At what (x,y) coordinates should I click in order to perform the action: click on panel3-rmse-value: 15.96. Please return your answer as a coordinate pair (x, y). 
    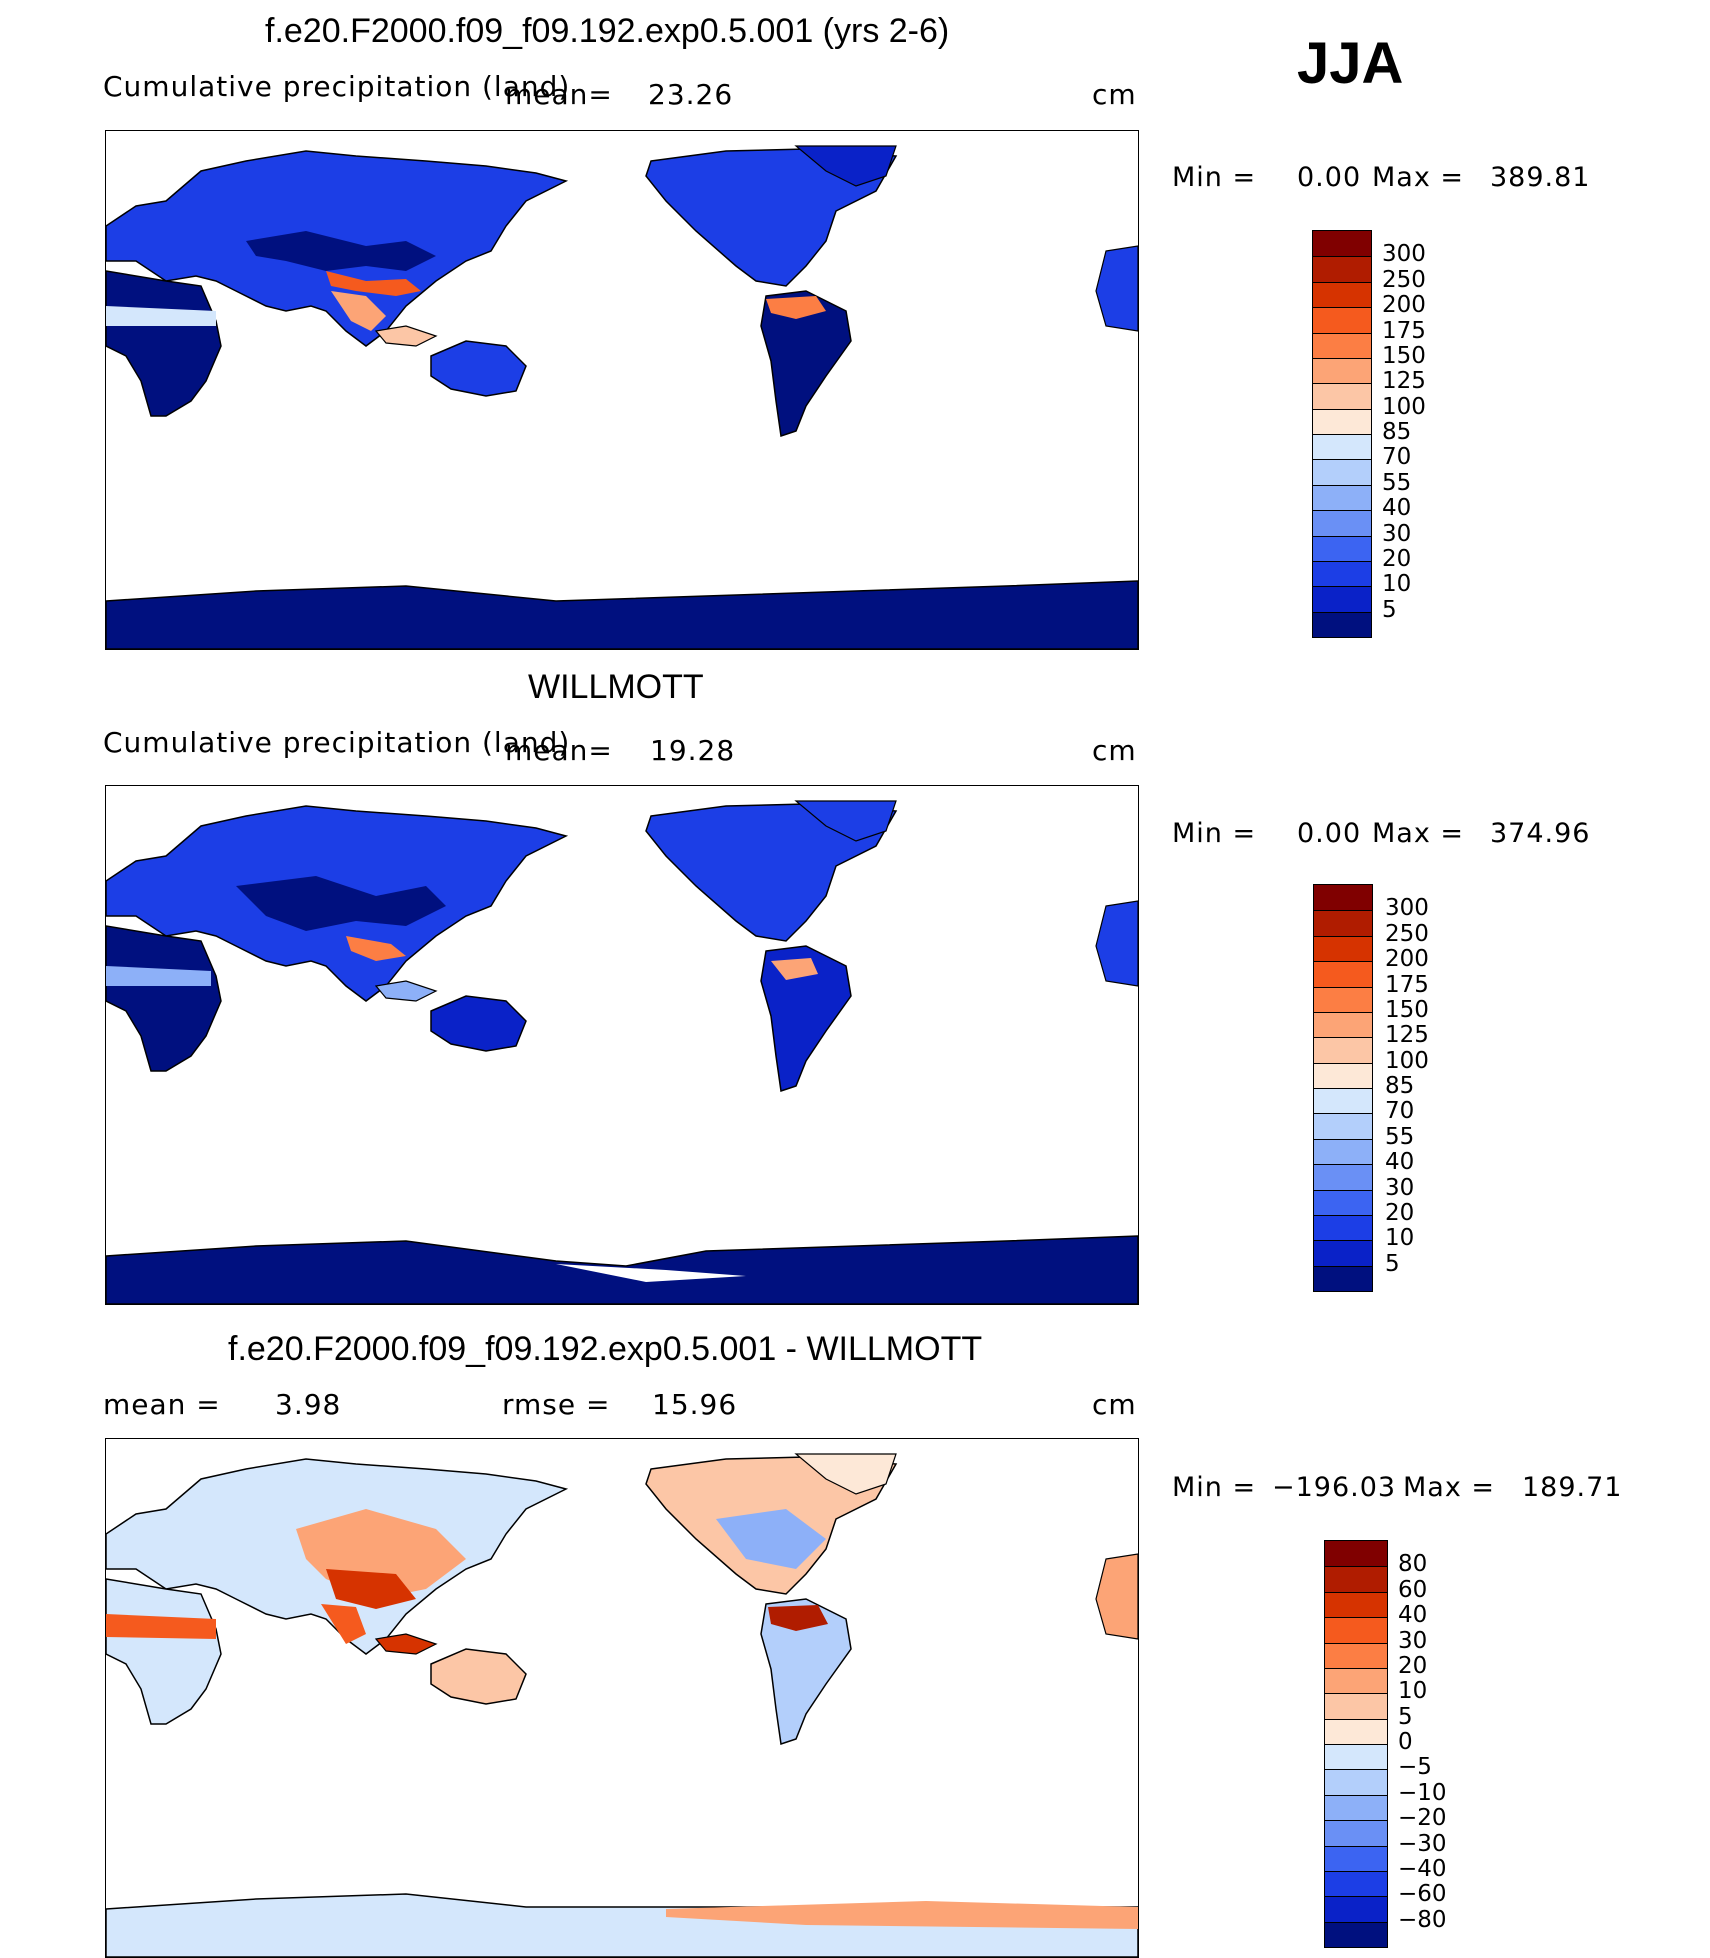
    Looking at the image, I should click on (695, 1404).